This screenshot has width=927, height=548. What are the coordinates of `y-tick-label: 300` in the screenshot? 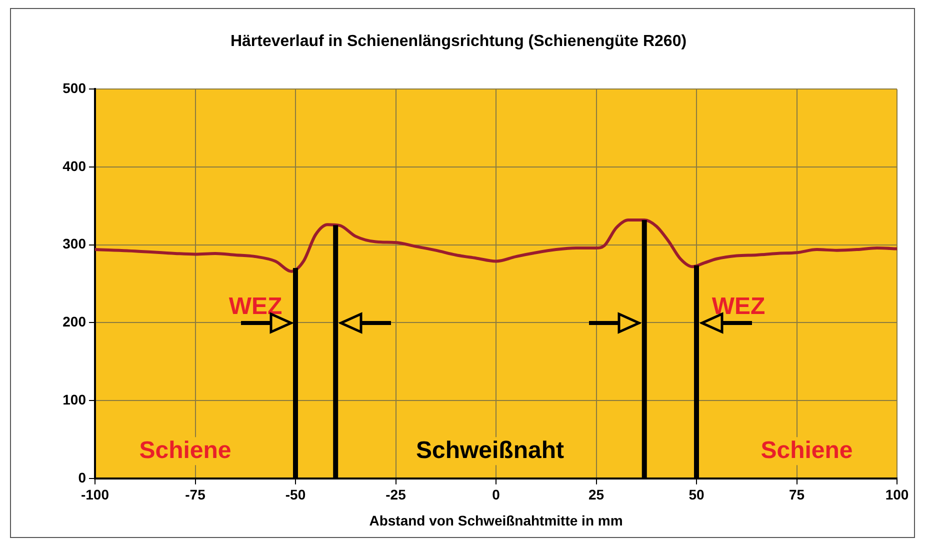 It's located at (74, 244).